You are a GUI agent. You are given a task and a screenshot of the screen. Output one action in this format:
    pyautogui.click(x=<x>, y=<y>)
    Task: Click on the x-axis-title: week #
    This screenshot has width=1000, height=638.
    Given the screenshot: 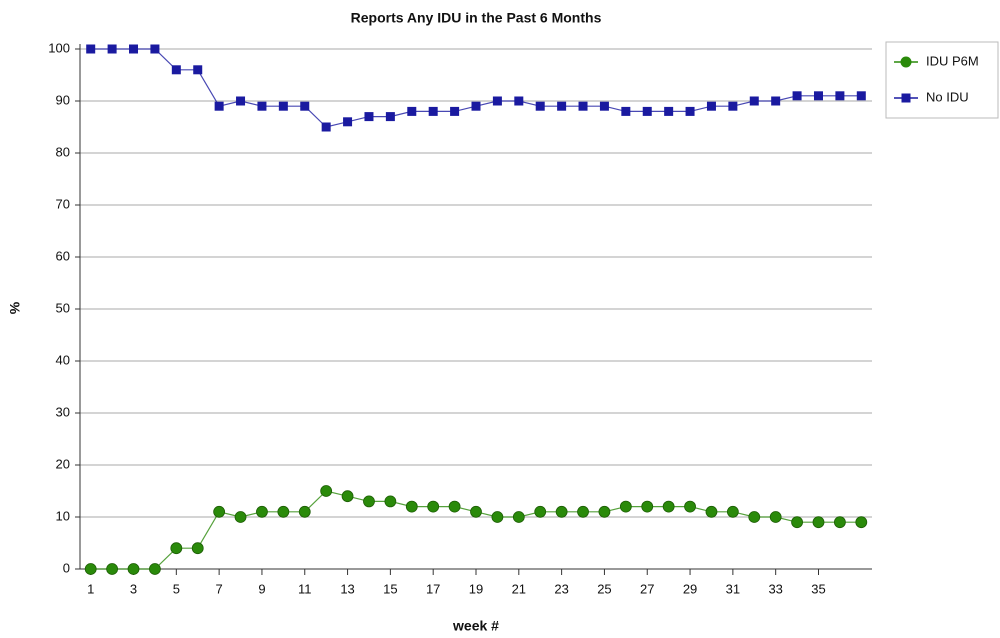 What is the action you would take?
    pyautogui.click(x=475, y=626)
    